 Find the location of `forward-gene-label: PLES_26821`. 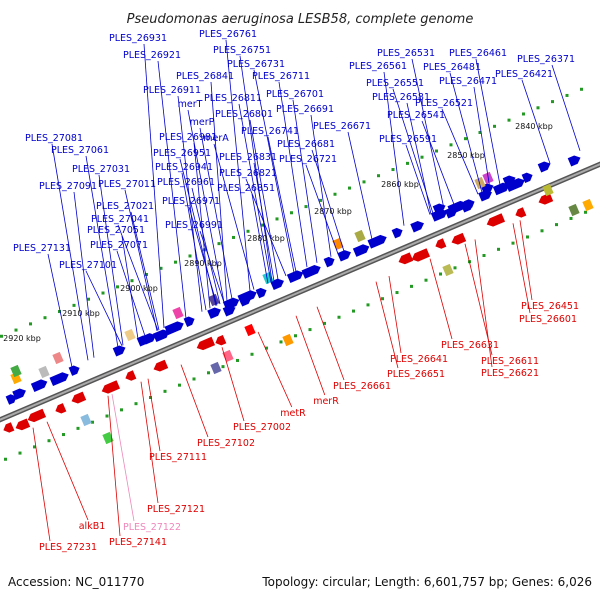

forward-gene-label: PLES_26821 is located at coordinates (248, 173).